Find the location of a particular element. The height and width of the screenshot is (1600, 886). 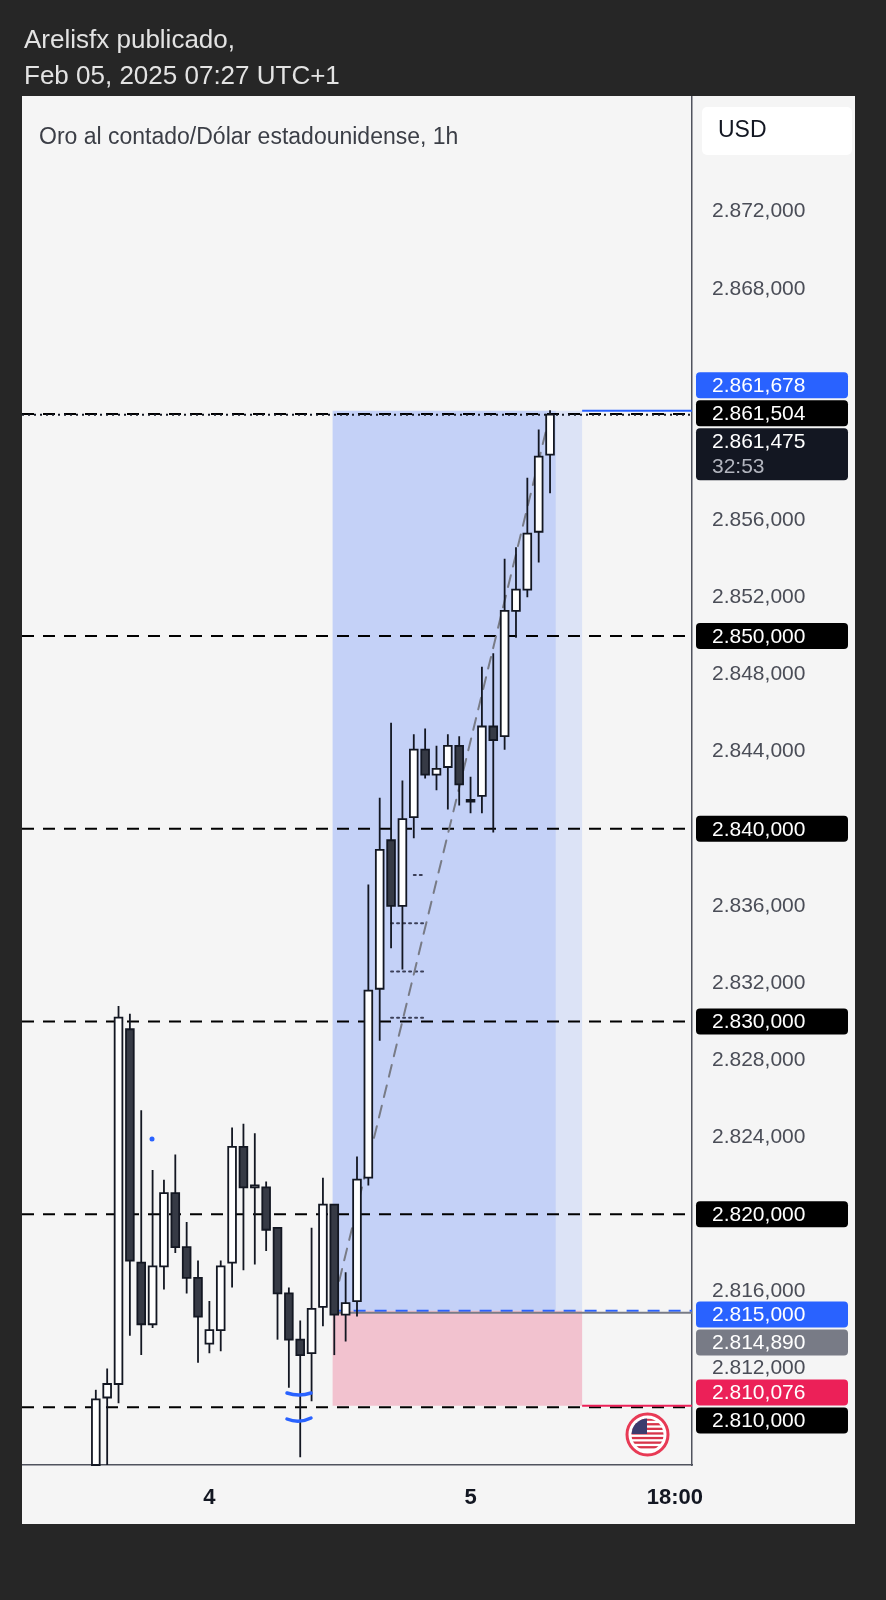

y-tick-label: 2.868,000 is located at coordinates (759, 287).